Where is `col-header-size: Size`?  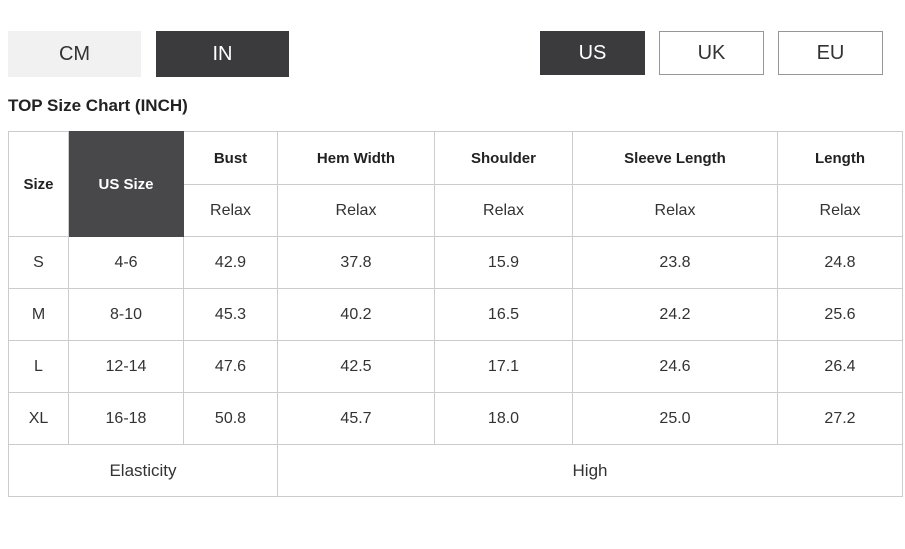
col-header-size: Size is located at coordinates (38, 184).